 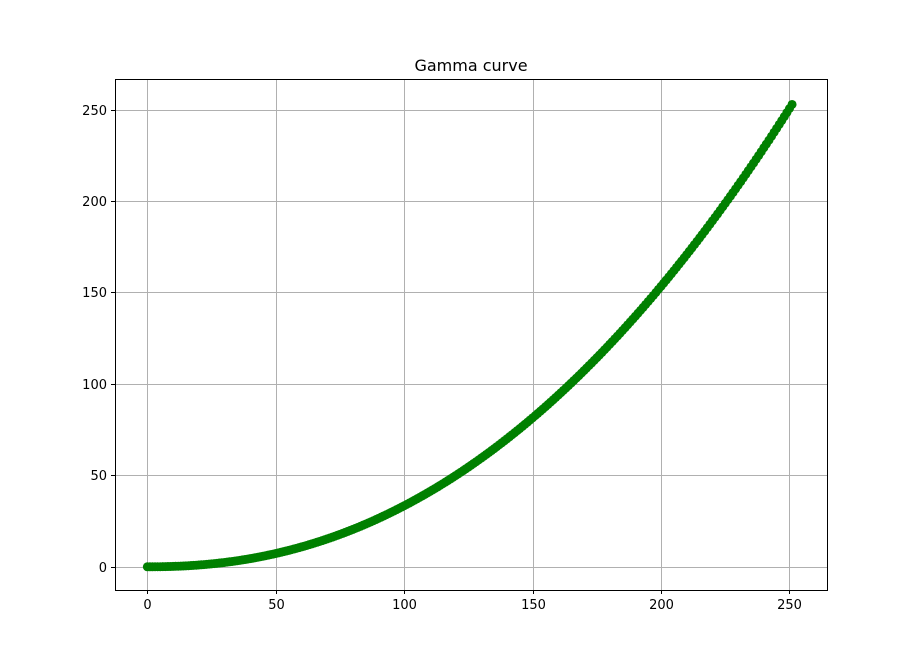 What do you see at coordinates (404, 605) in the screenshot?
I see `x-tick-label: 100` at bounding box center [404, 605].